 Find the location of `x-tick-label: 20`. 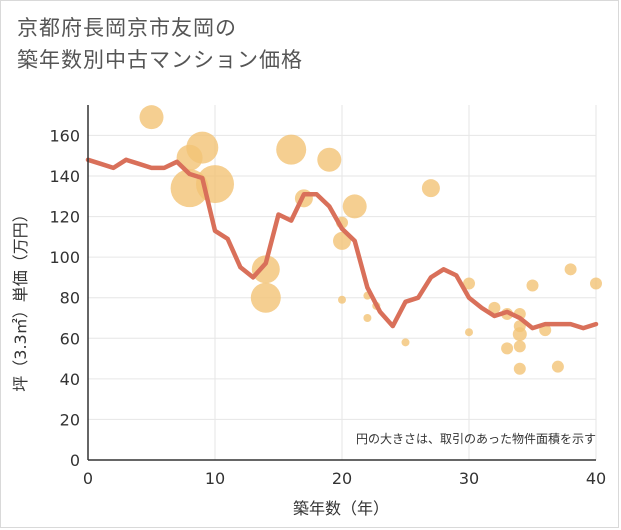

x-tick-label: 20 is located at coordinates (342, 478).